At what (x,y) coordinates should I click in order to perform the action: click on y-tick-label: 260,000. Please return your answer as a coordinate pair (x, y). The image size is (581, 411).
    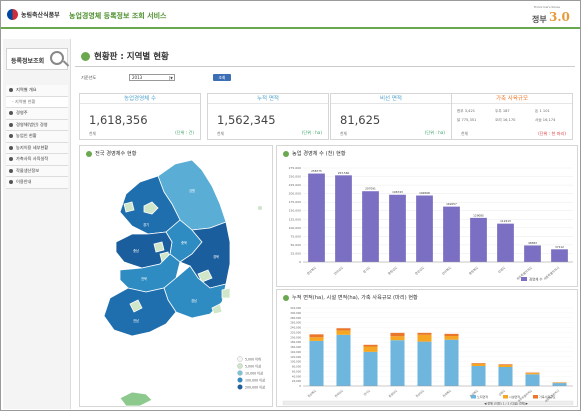
    Looking at the image, I should click on (295, 323).